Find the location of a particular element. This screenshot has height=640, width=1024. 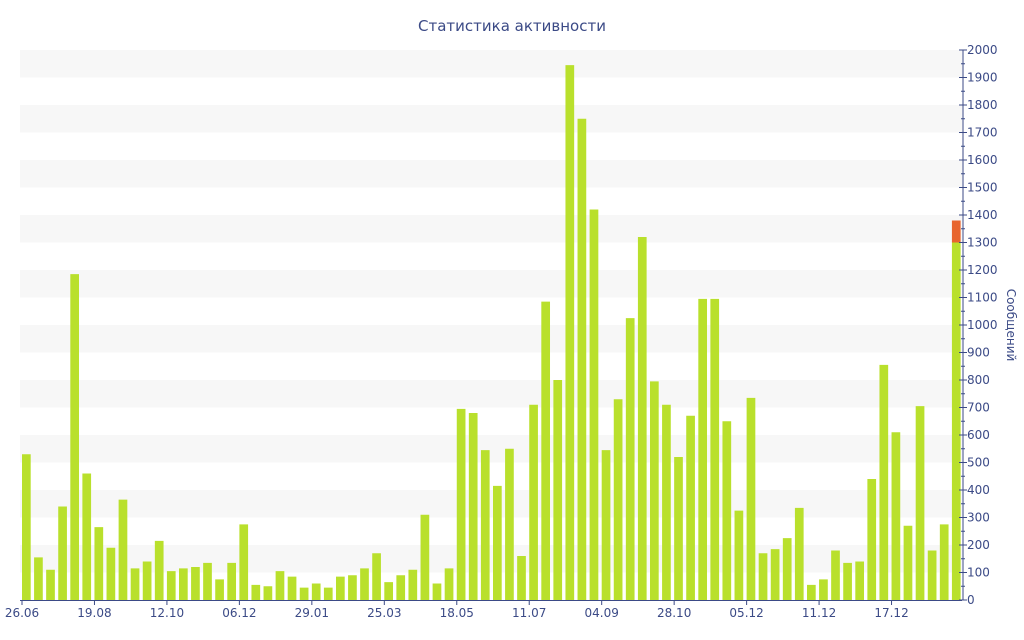

y-axis-title: Сообщений is located at coordinates (1011, 325).